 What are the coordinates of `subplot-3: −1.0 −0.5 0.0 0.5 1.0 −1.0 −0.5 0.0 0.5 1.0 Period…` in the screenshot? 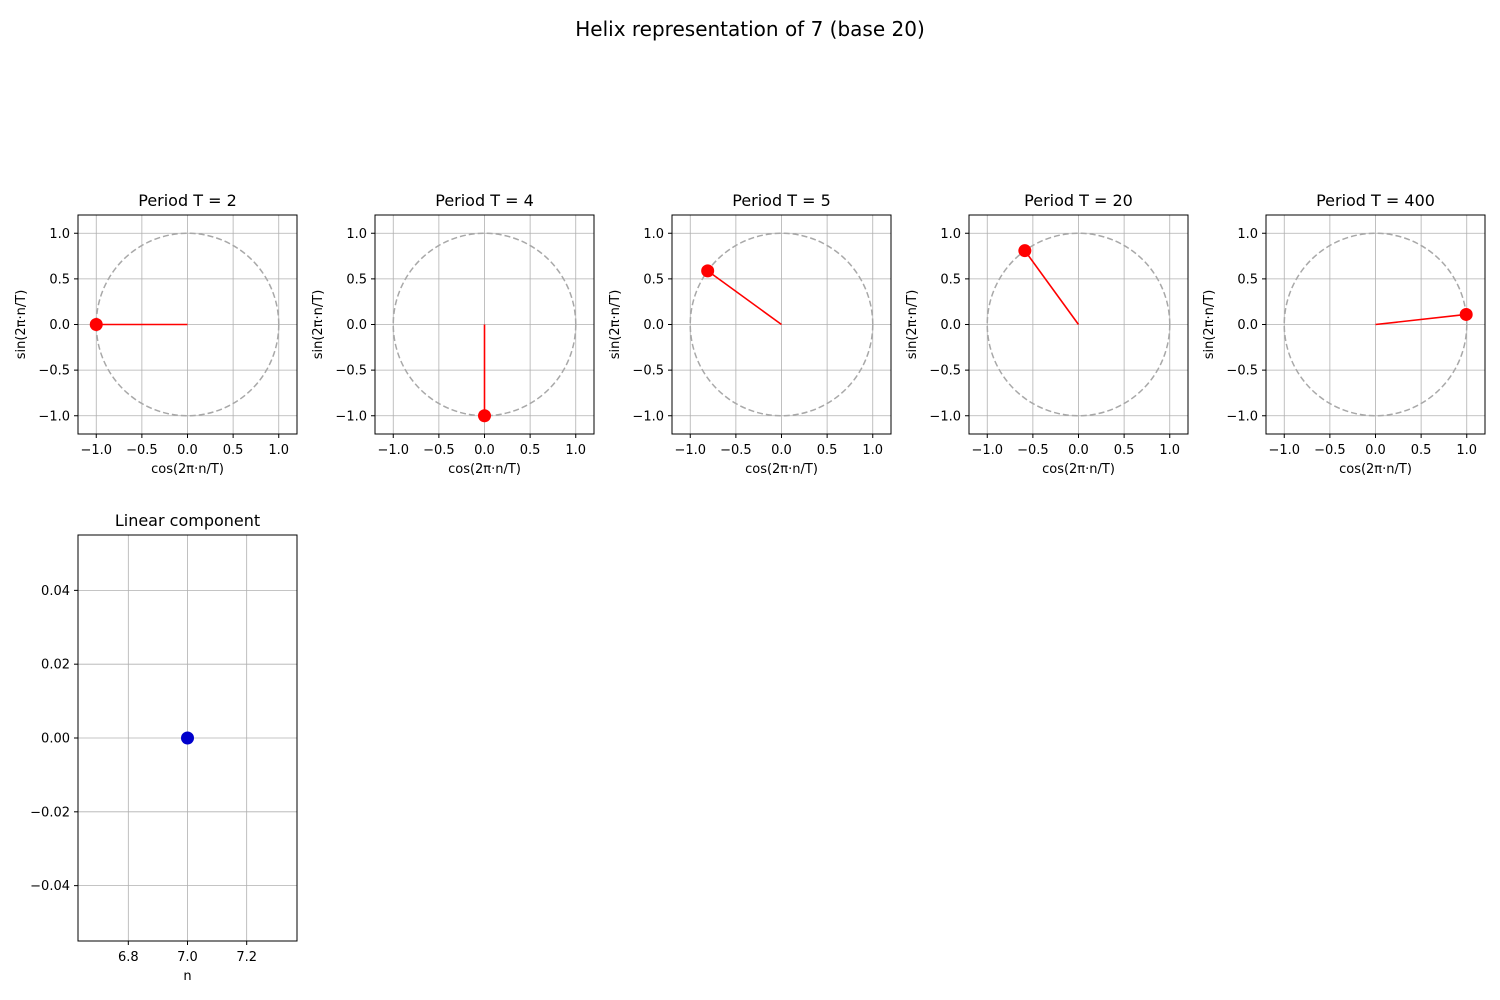 It's located at (750, 334).